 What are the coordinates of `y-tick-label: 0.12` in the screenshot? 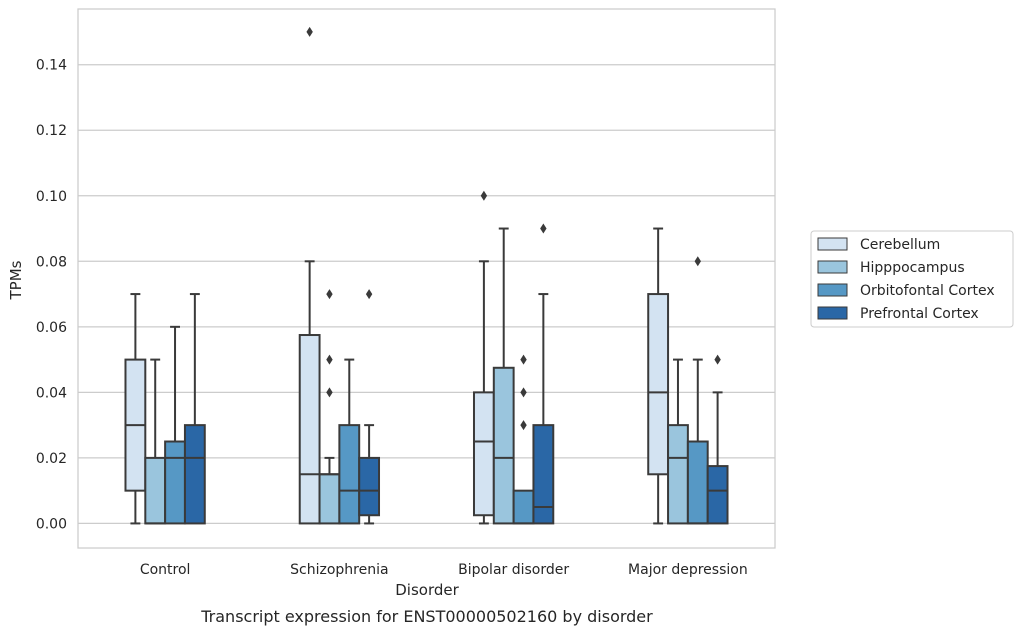 It's located at (51, 131).